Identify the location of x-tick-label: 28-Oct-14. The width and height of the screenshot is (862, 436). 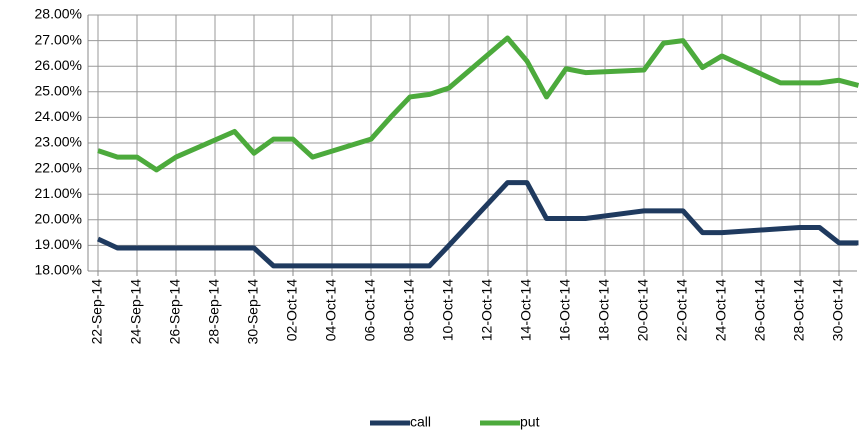
(799, 310).